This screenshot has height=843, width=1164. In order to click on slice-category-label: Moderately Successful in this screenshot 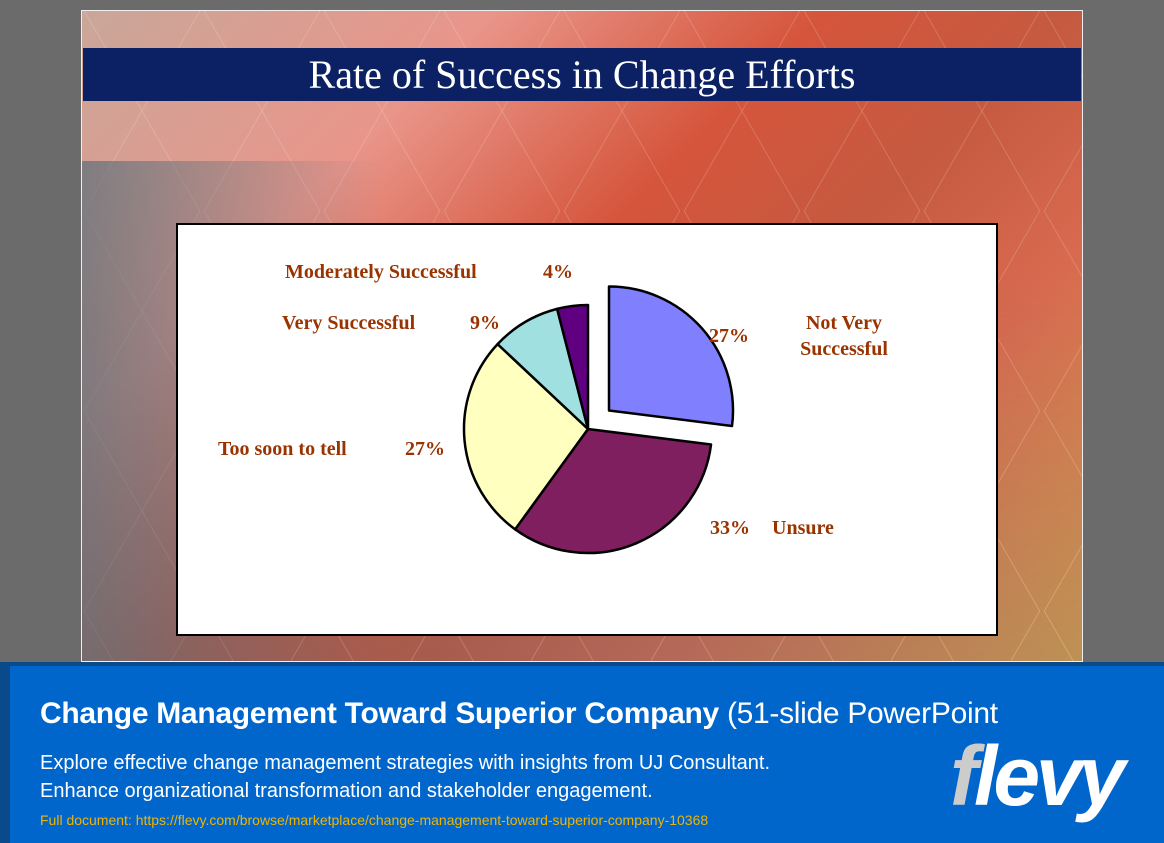, I will do `click(381, 272)`.